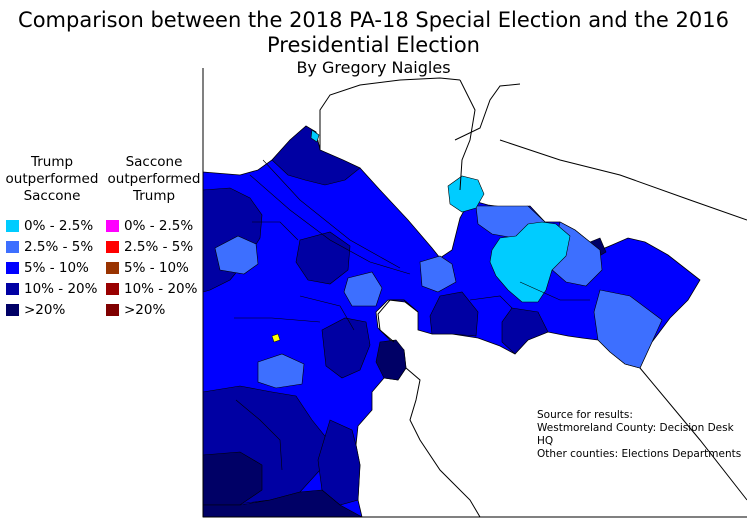 Image resolution: width=747 pixels, height=528 pixels. What do you see at coordinates (154, 196) in the screenshot?
I see `legend-right-heading-3: Trump` at bounding box center [154, 196].